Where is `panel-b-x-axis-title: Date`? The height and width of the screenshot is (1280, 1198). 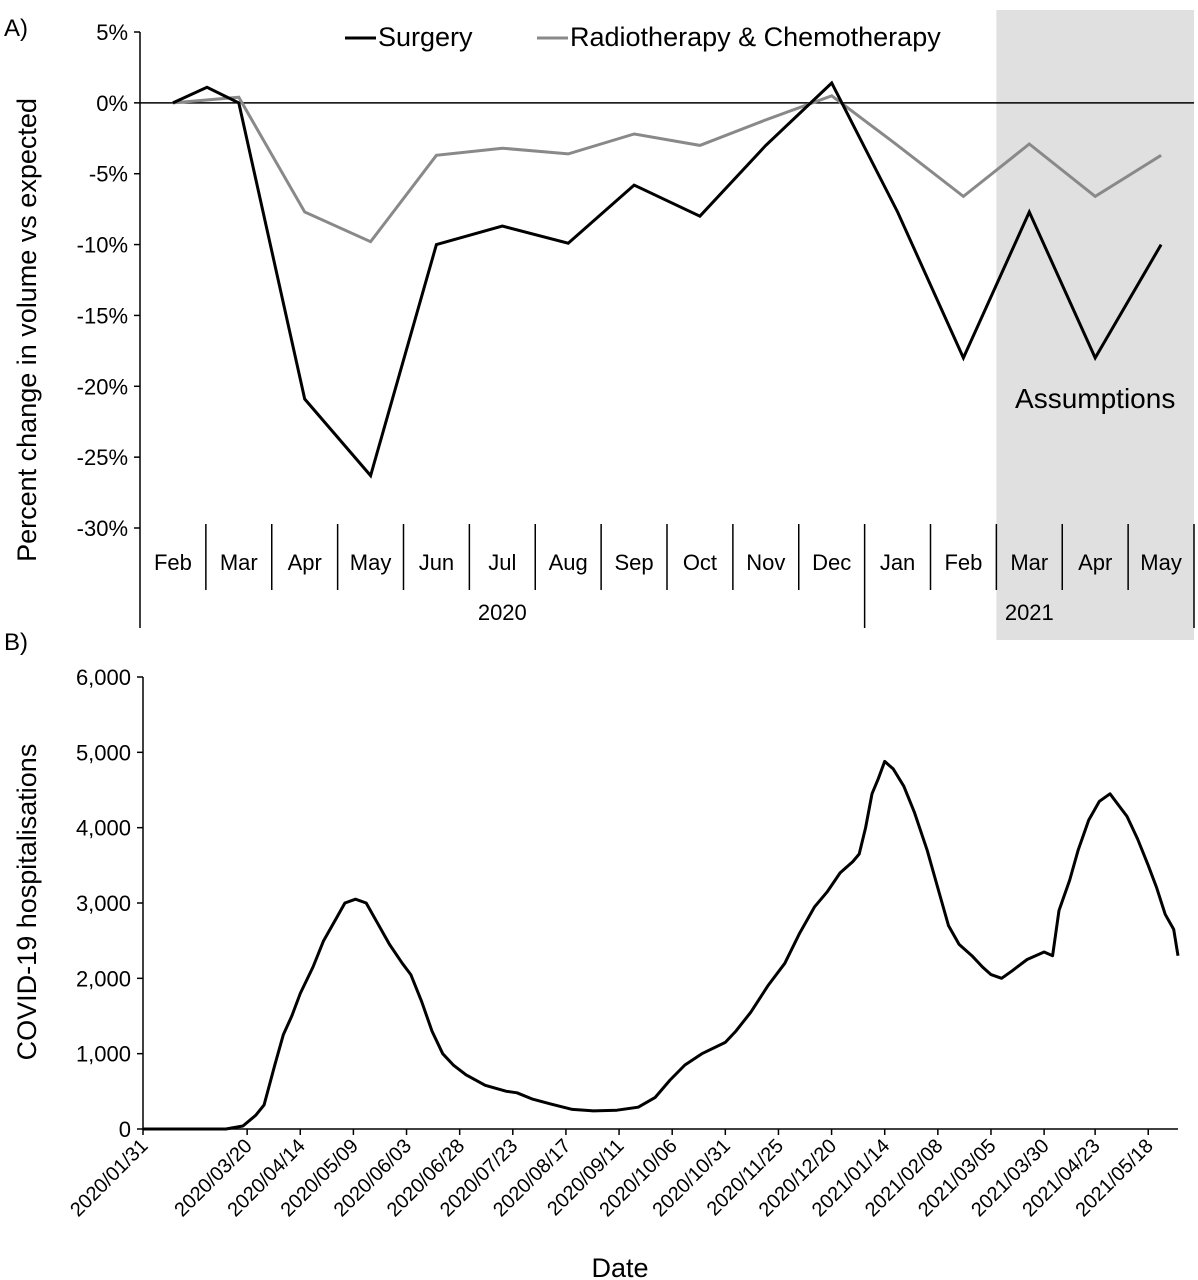 panel-b-x-axis-title: Date is located at coordinates (619, 1266).